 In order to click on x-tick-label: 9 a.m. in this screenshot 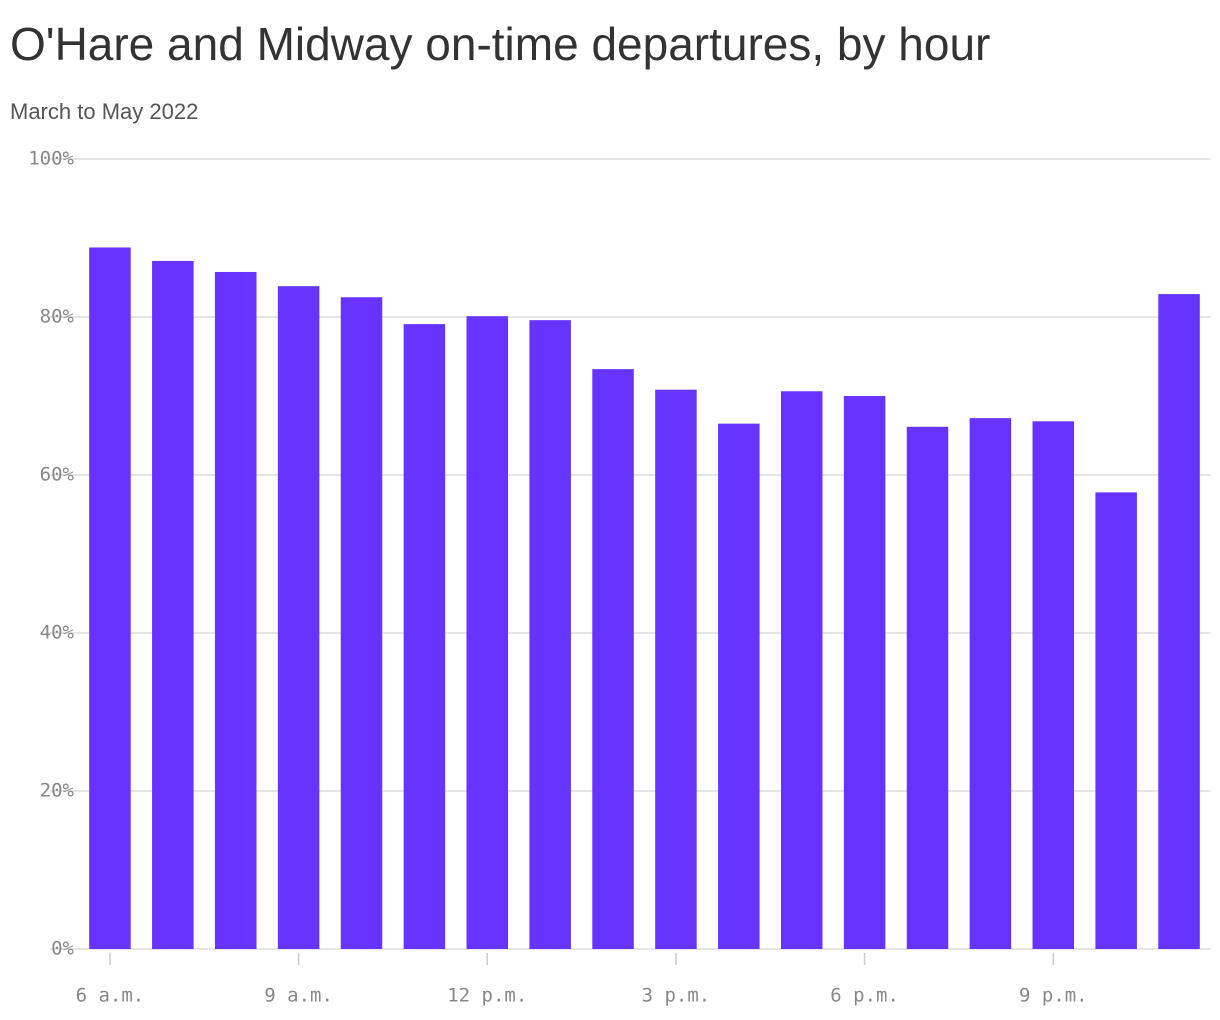, I will do `click(298, 996)`.